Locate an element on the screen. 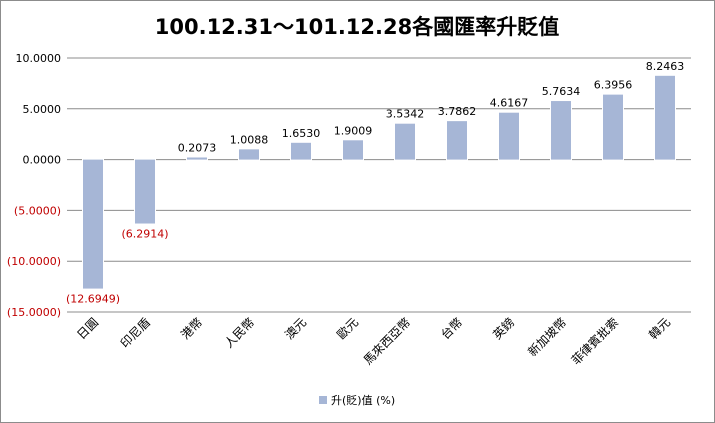 The height and width of the screenshot is (423, 715). y-tick-label: 10.0000 is located at coordinates (39, 58).